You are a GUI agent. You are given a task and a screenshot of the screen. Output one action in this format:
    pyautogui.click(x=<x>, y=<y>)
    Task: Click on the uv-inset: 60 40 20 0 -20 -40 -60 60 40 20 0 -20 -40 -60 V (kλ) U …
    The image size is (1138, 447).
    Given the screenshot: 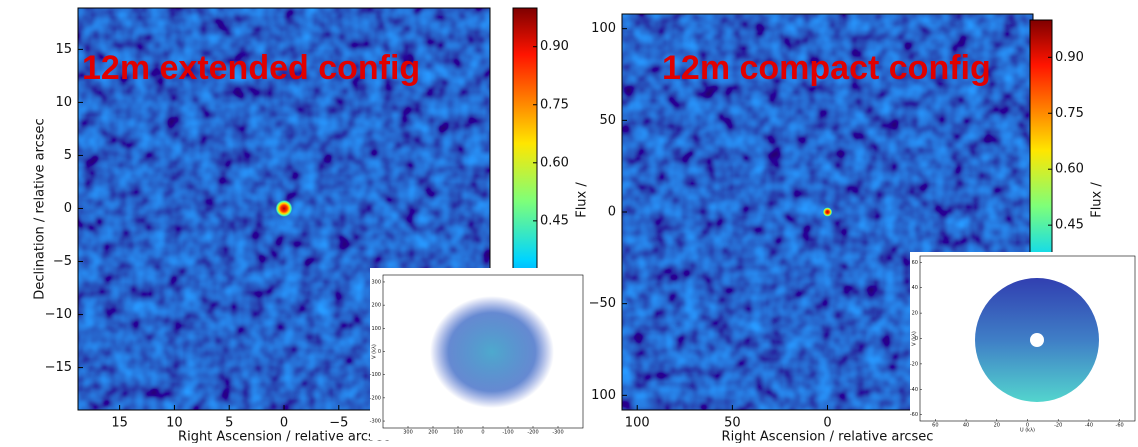 What is the action you would take?
    pyautogui.click(x=1024, y=343)
    